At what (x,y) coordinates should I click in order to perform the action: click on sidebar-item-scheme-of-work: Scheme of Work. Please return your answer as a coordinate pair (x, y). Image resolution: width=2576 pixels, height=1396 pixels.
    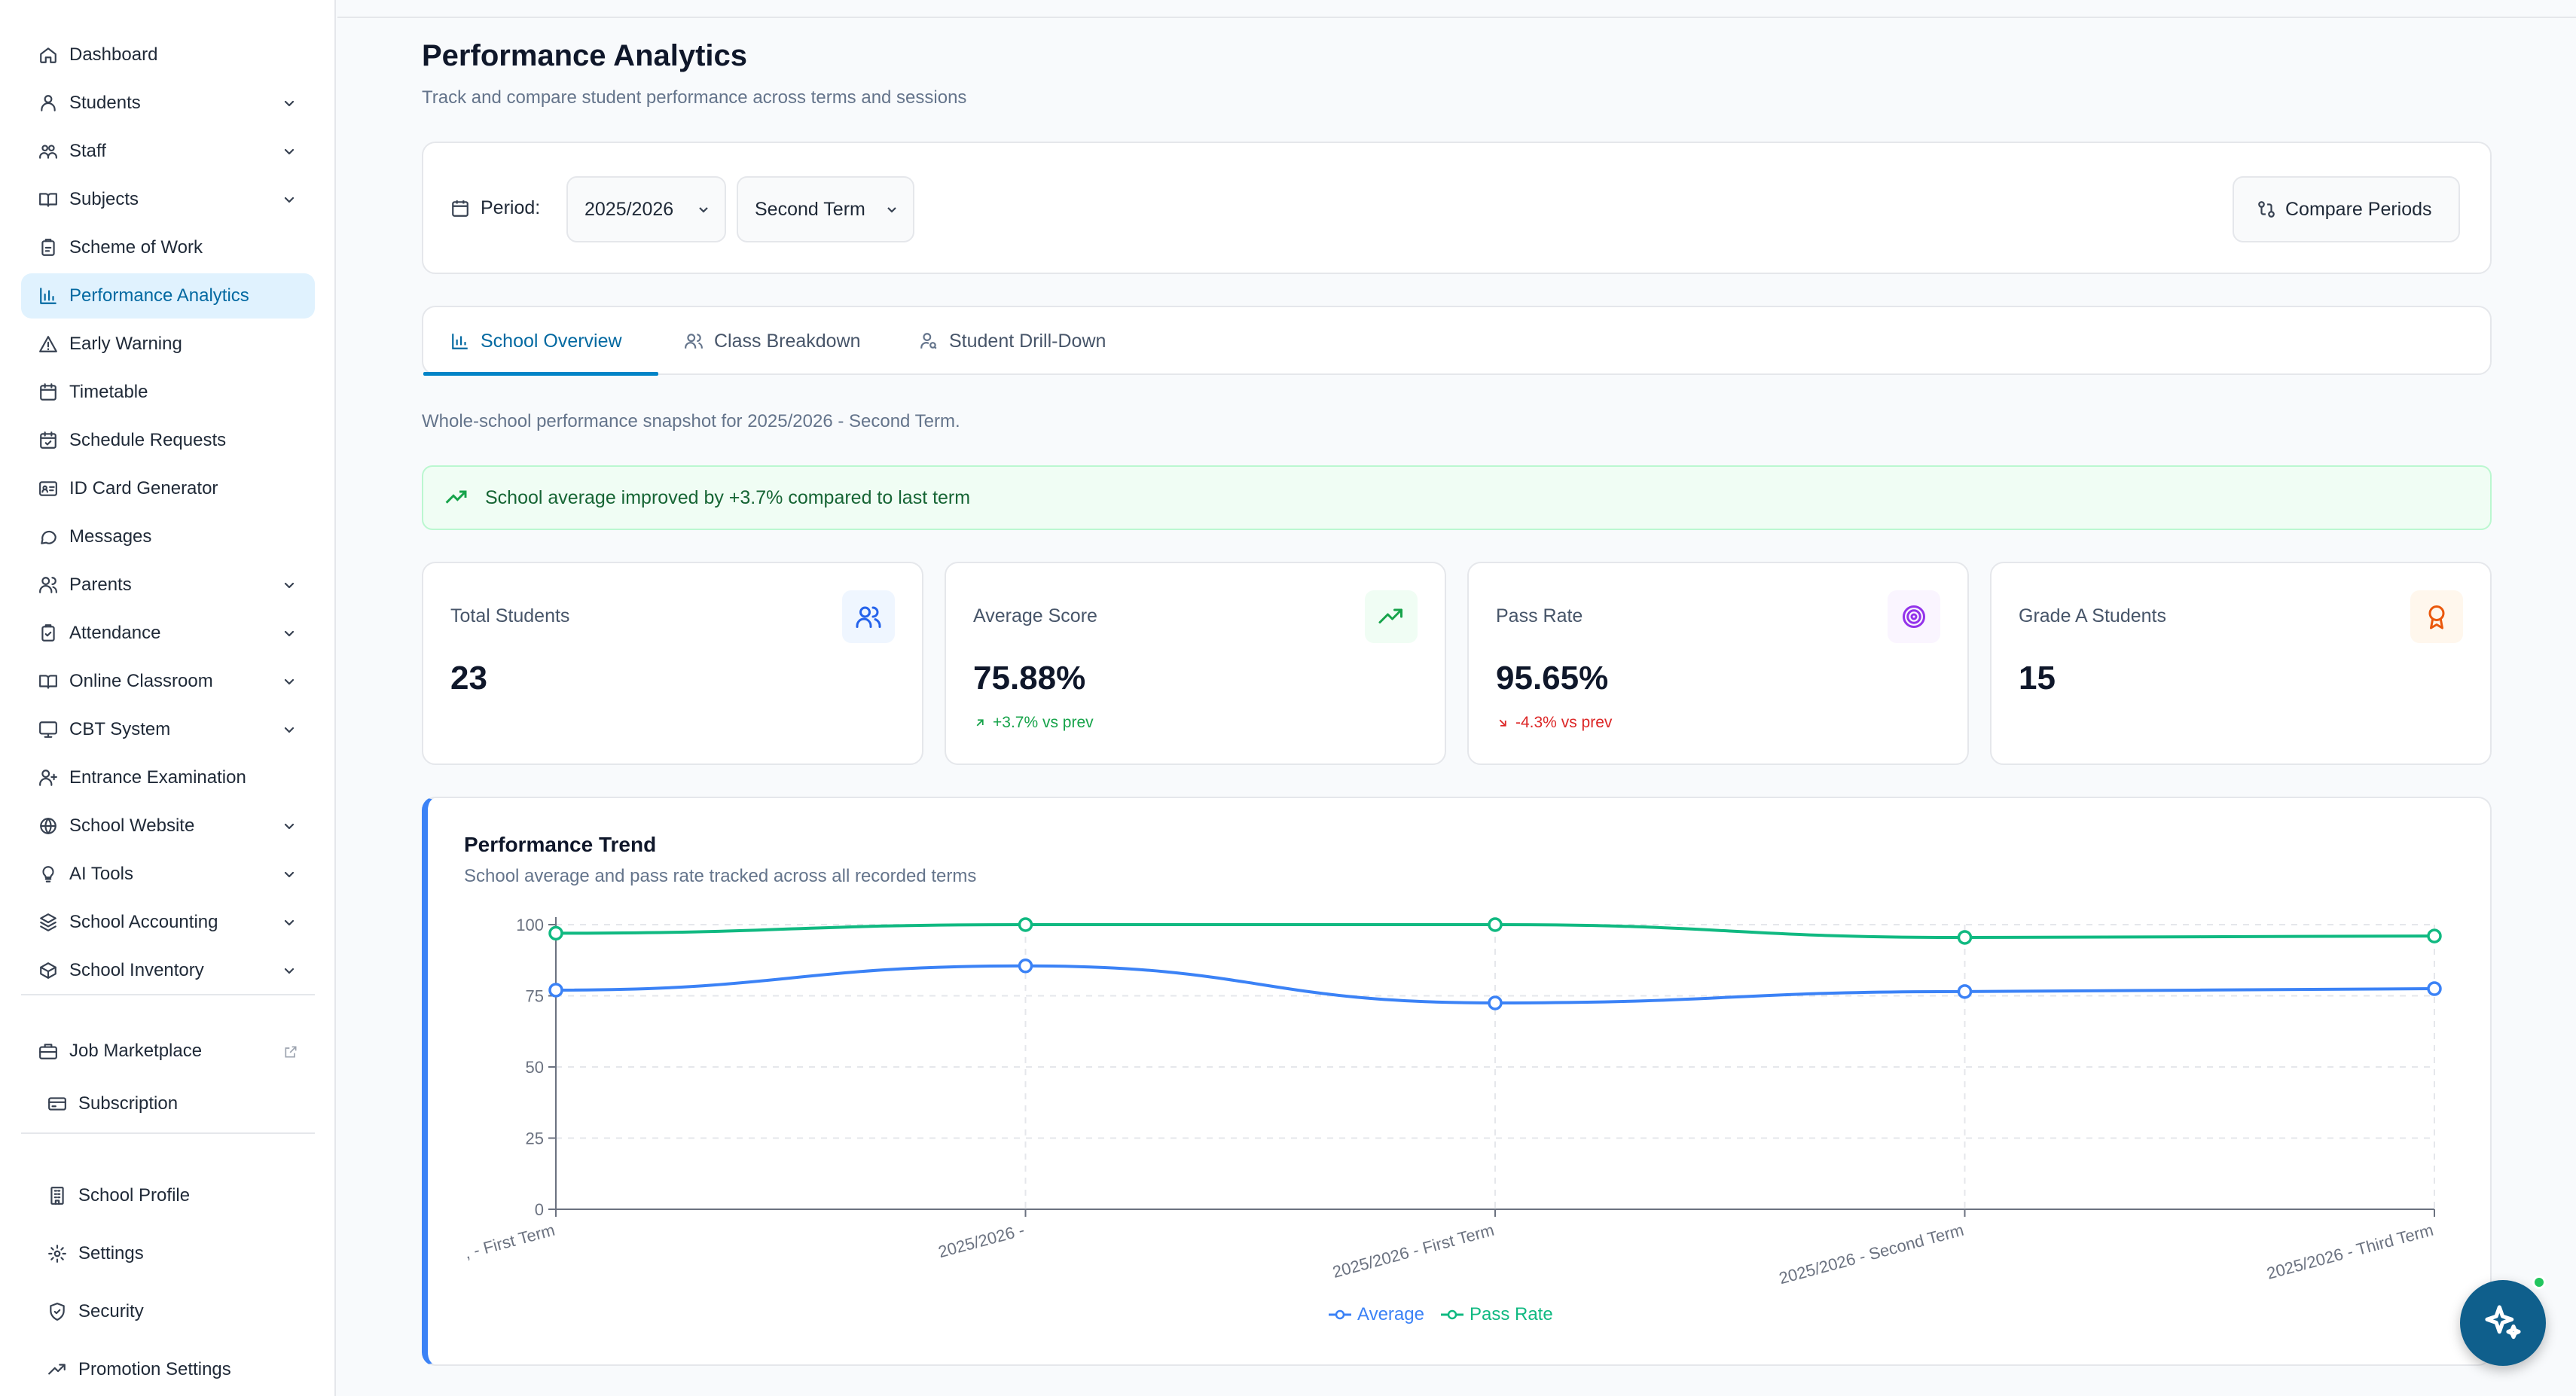
    Looking at the image, I should click on (168, 247).